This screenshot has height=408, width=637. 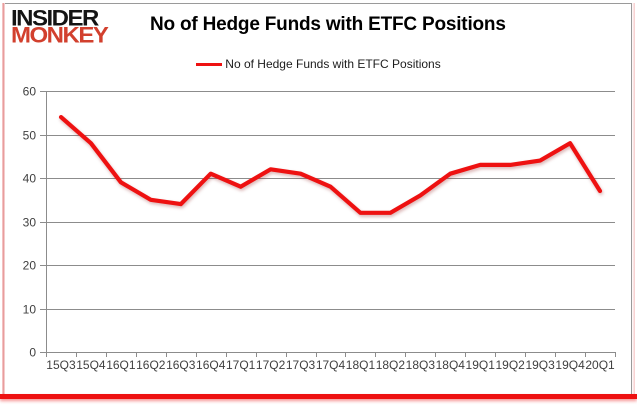 What do you see at coordinates (633, 199) in the screenshot?
I see `right-red-border` at bounding box center [633, 199].